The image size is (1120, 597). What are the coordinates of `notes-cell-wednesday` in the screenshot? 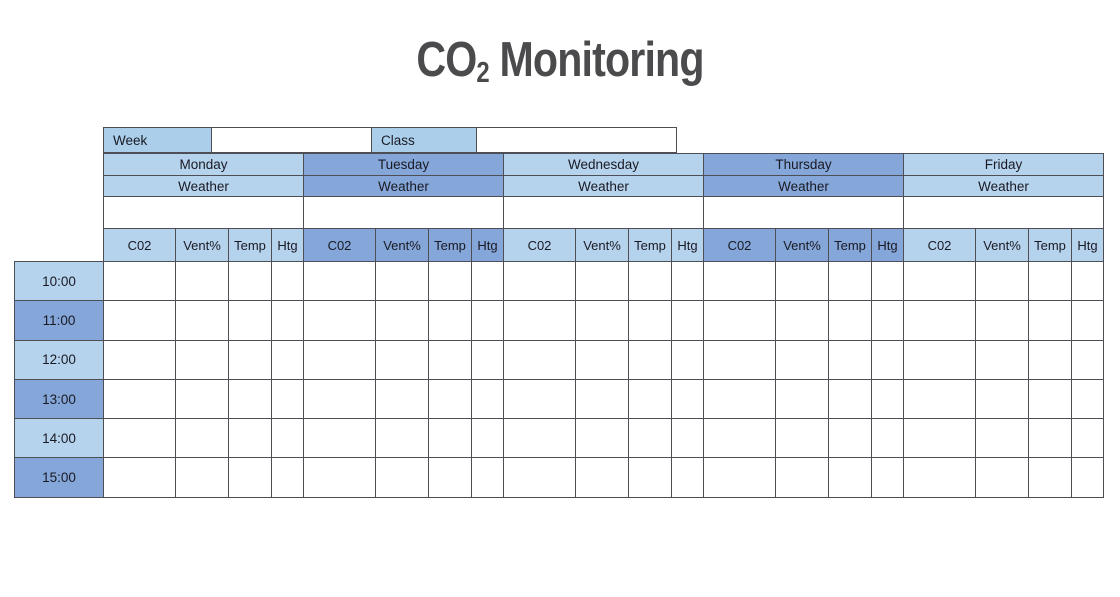 It's located at (603, 212).